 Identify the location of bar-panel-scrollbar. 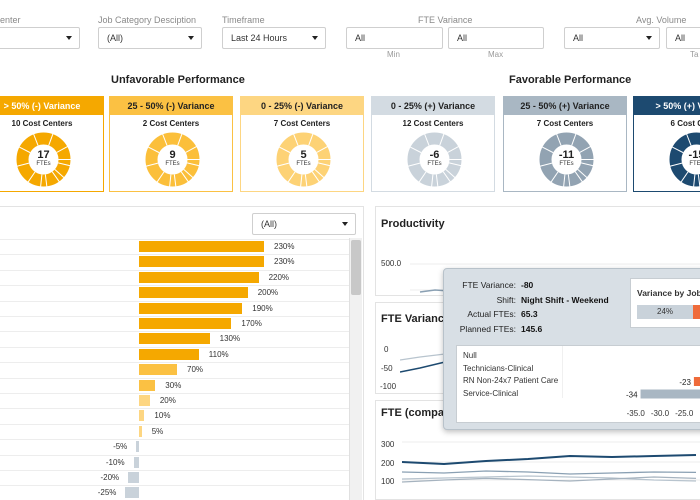
(355, 369).